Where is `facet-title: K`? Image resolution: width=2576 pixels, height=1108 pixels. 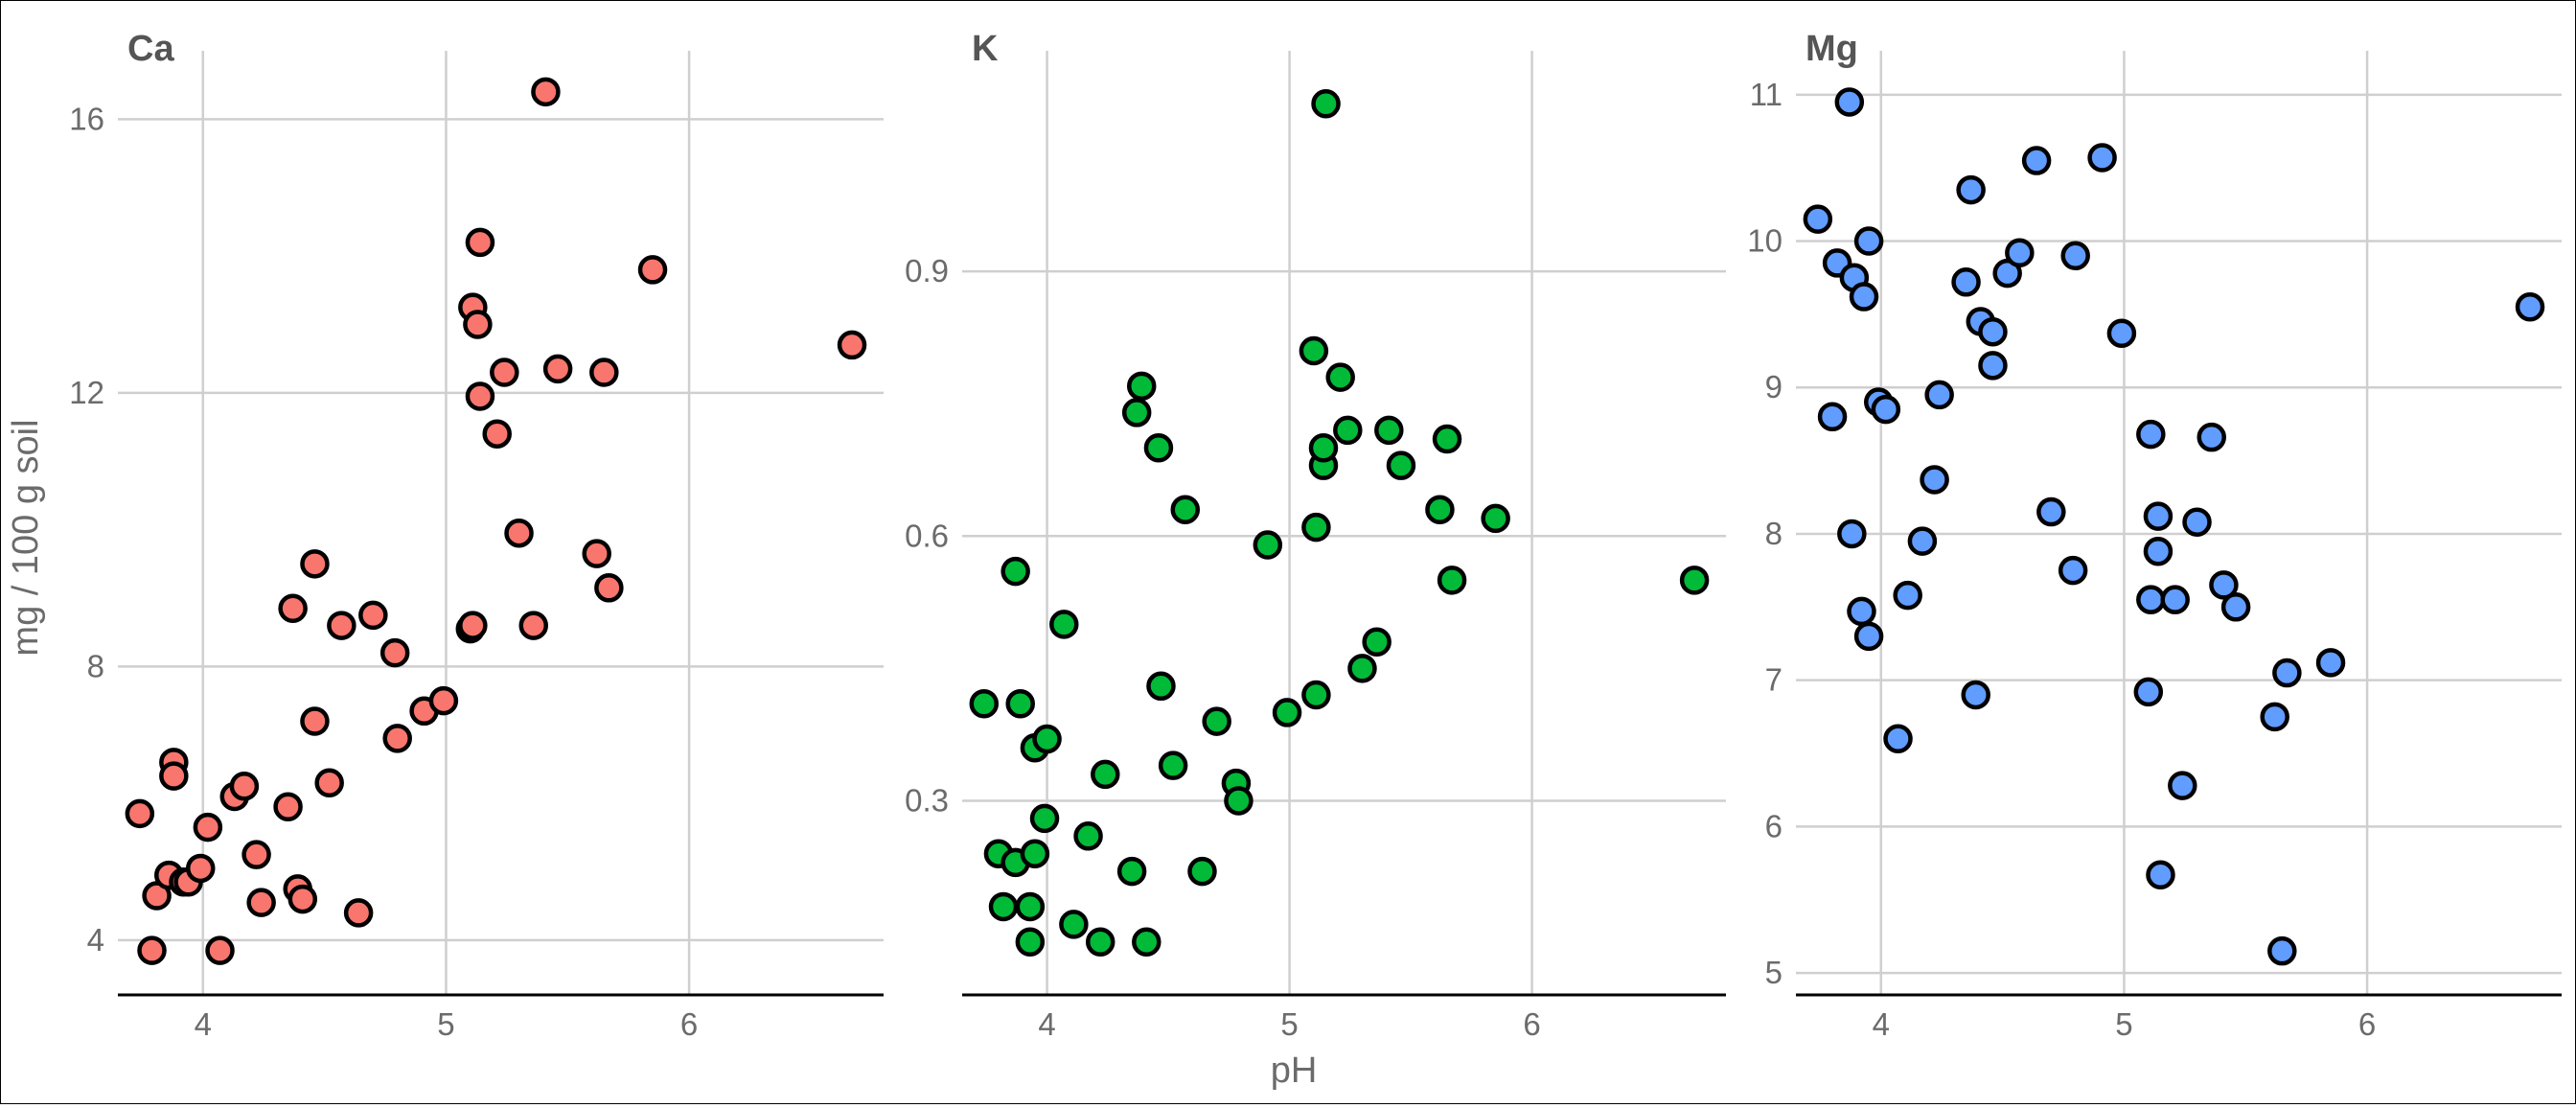
facet-title: K is located at coordinates (985, 49).